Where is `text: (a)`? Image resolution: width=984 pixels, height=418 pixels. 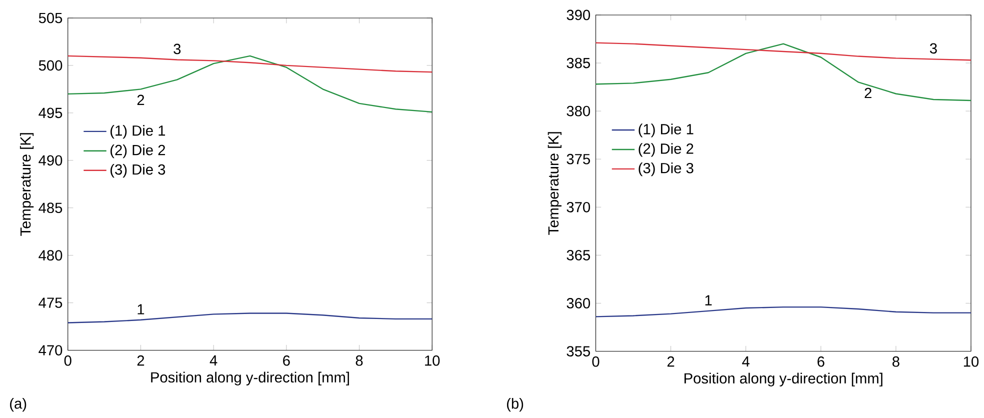 text: (a) is located at coordinates (18, 405).